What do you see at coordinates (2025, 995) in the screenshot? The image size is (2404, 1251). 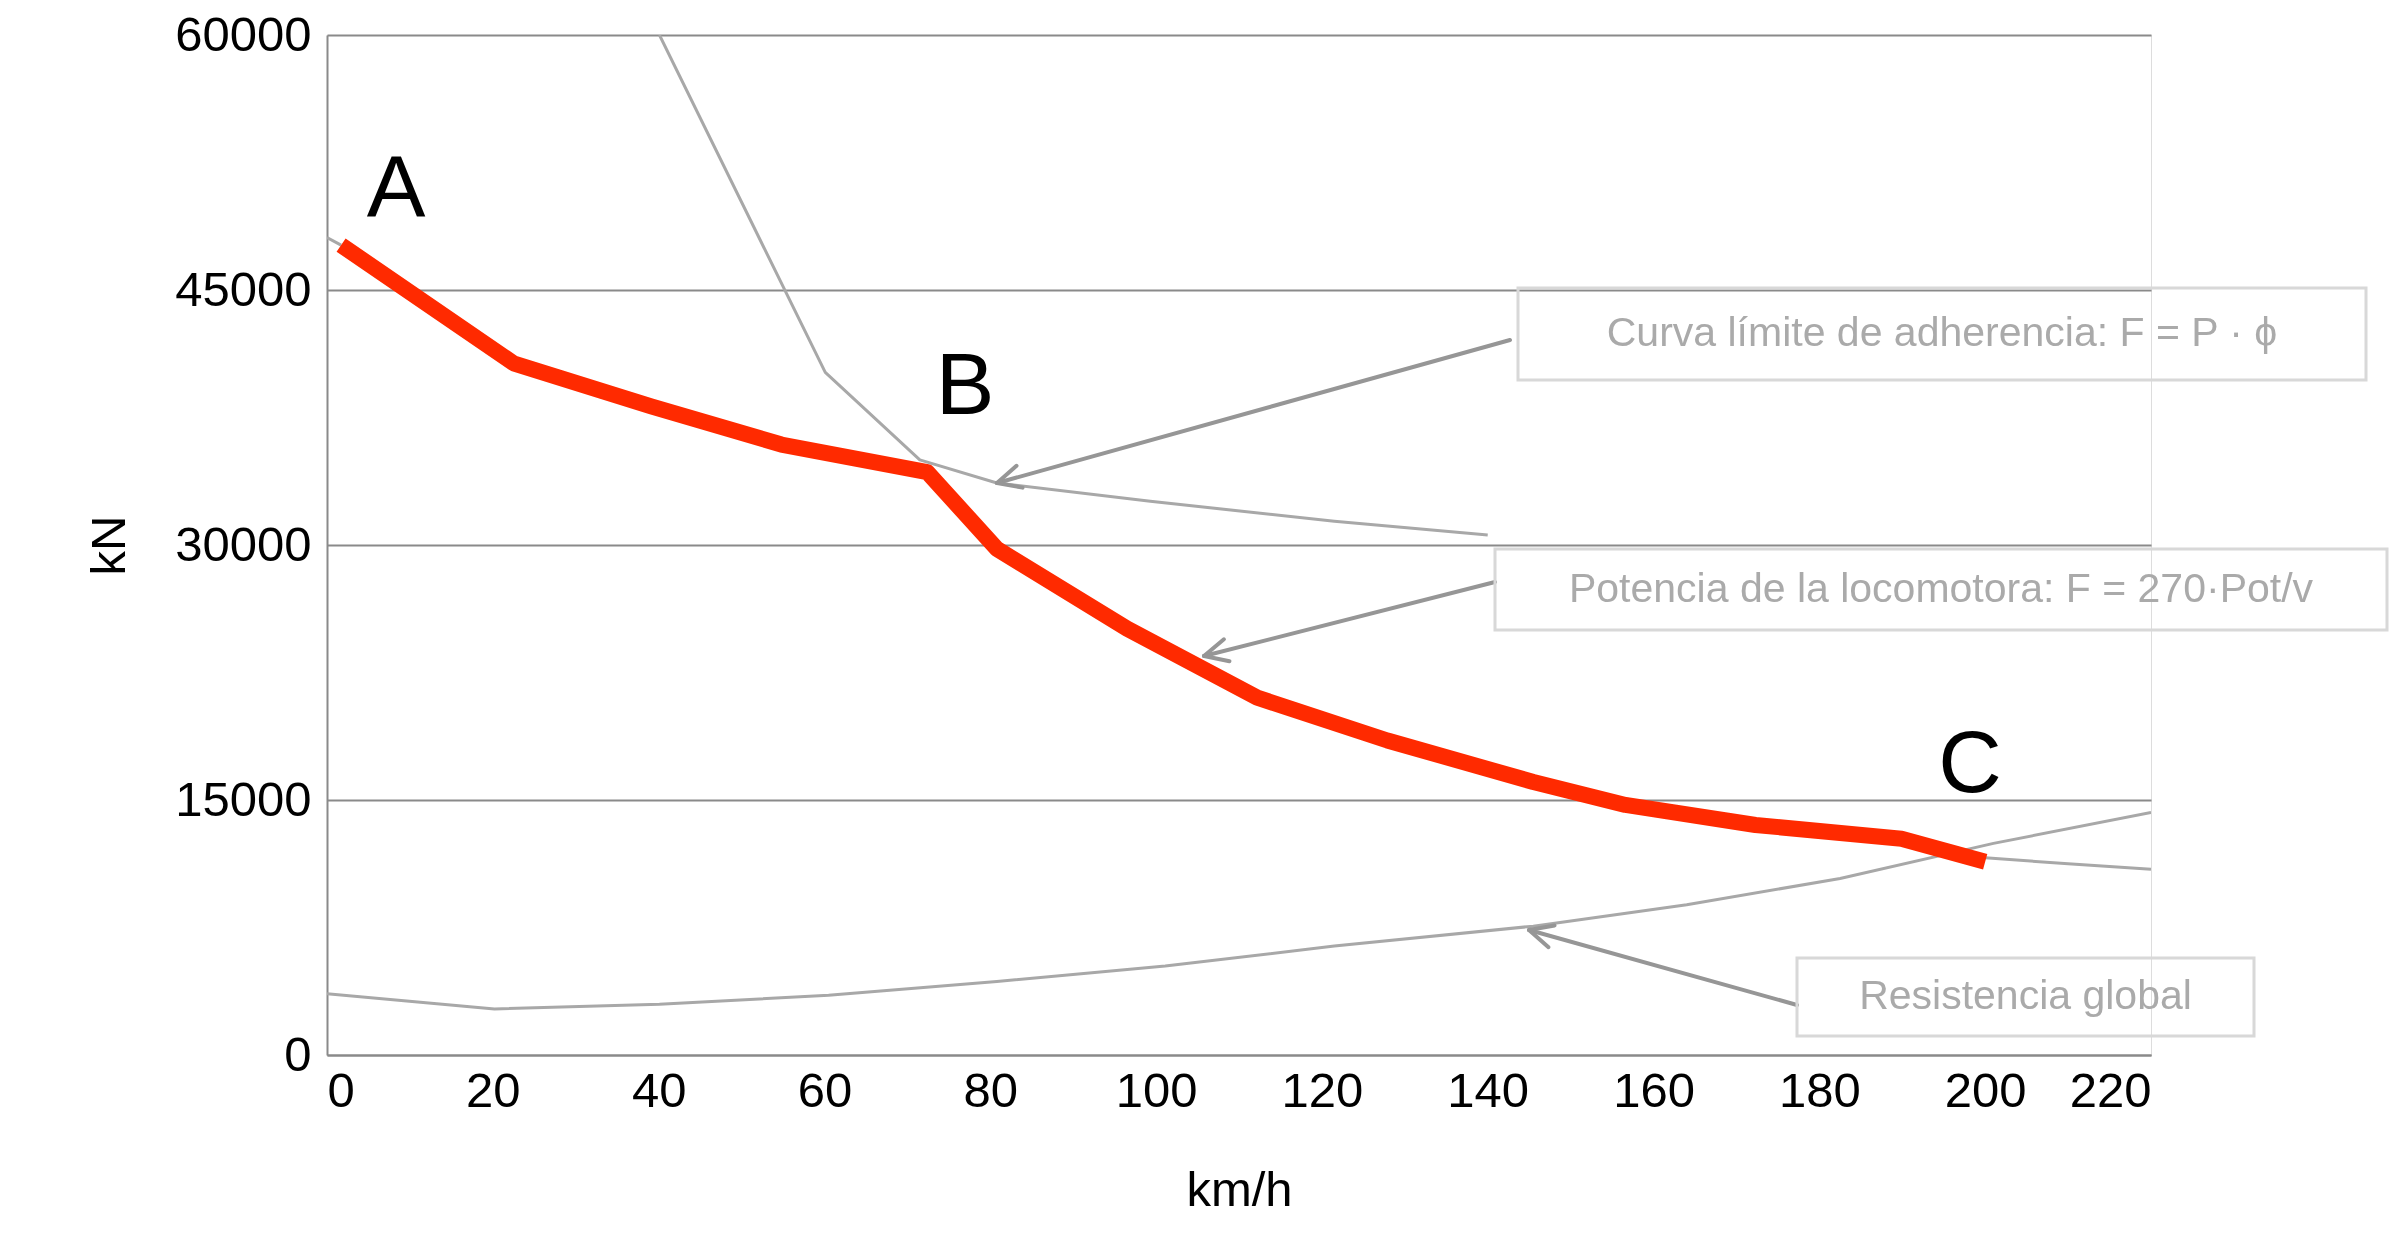 I see `annotation: Resistencia global` at bounding box center [2025, 995].